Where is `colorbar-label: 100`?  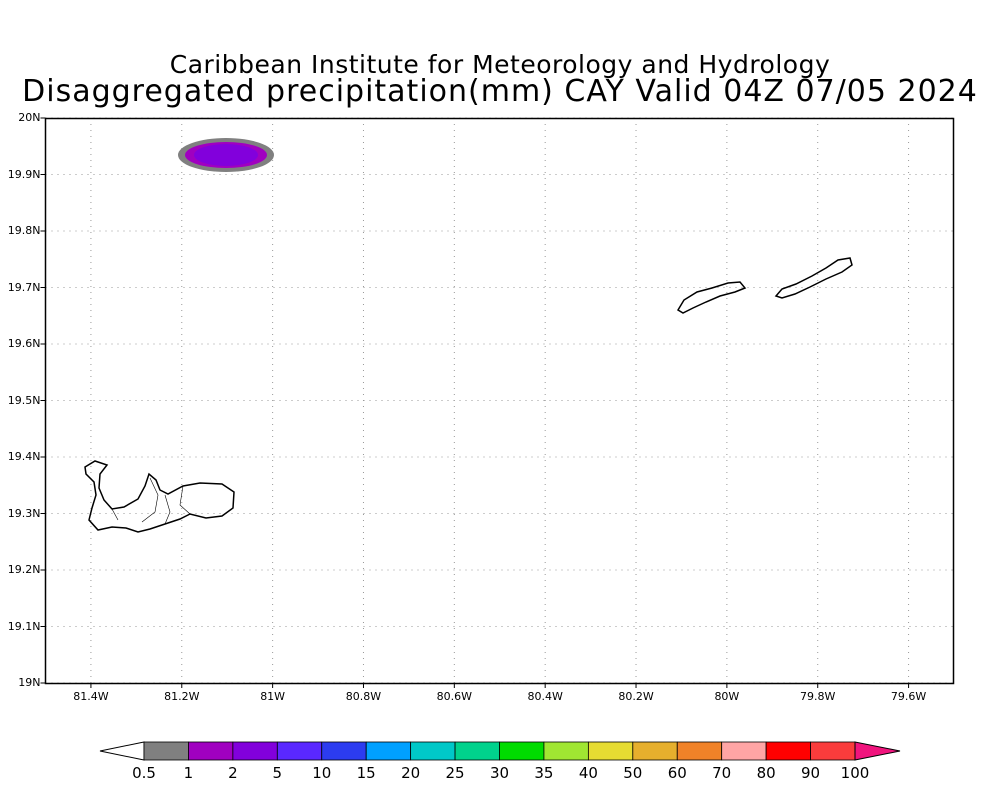 colorbar-label: 100 is located at coordinates (855, 773).